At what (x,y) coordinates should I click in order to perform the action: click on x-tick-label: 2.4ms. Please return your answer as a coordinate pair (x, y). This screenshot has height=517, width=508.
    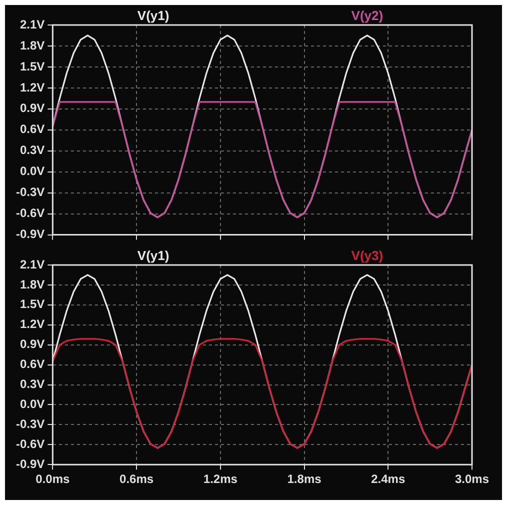
    Looking at the image, I should click on (388, 479).